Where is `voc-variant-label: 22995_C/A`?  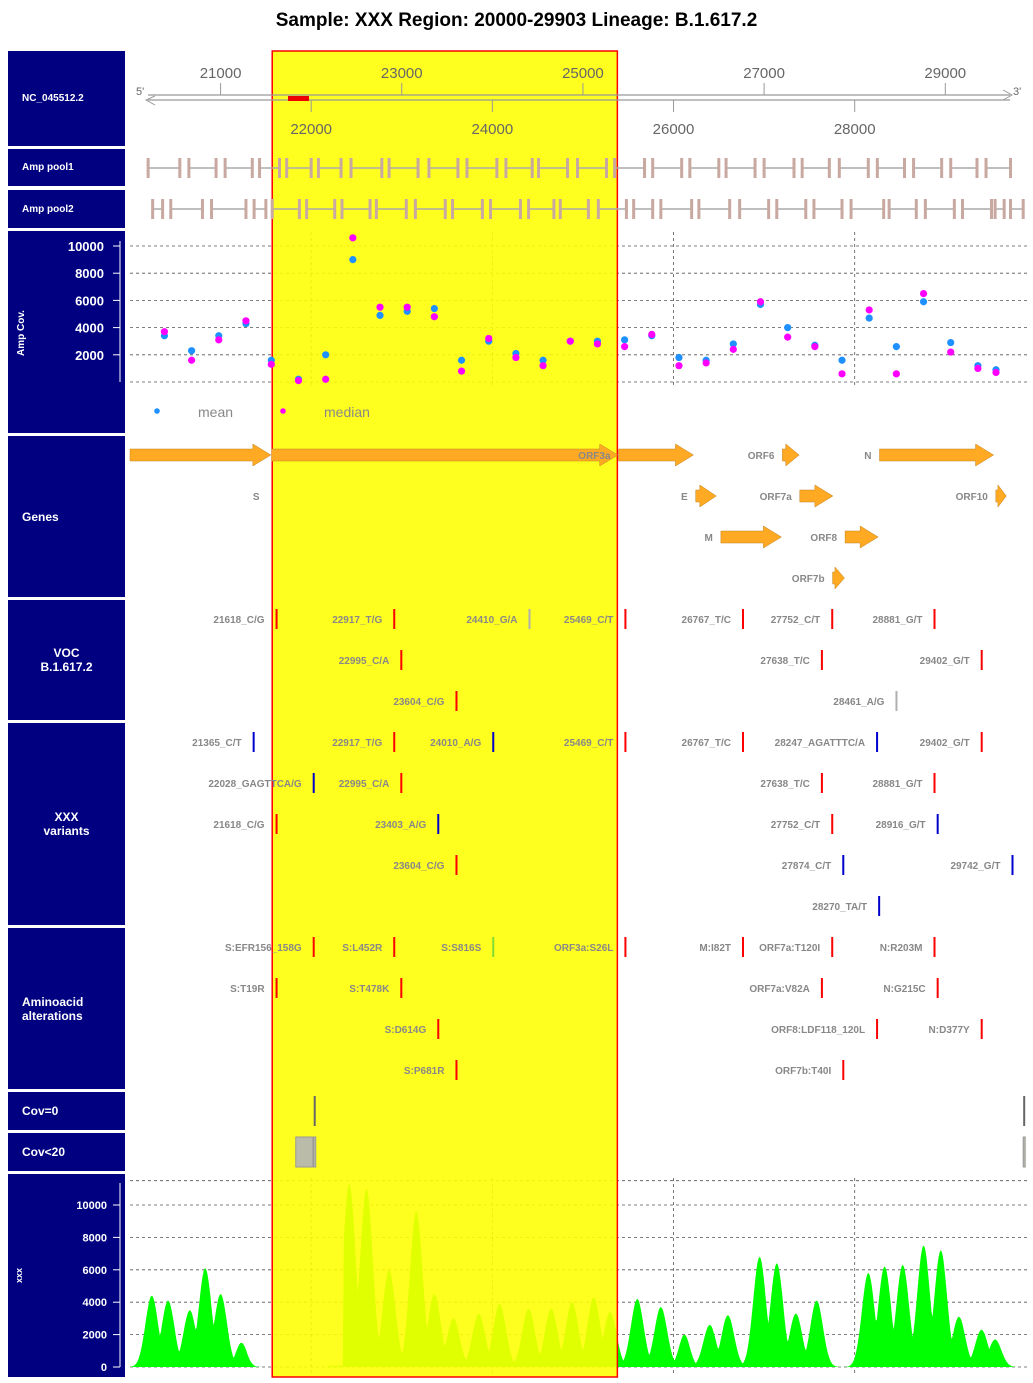
voc-variant-label: 22995_C/A is located at coordinates (364, 661).